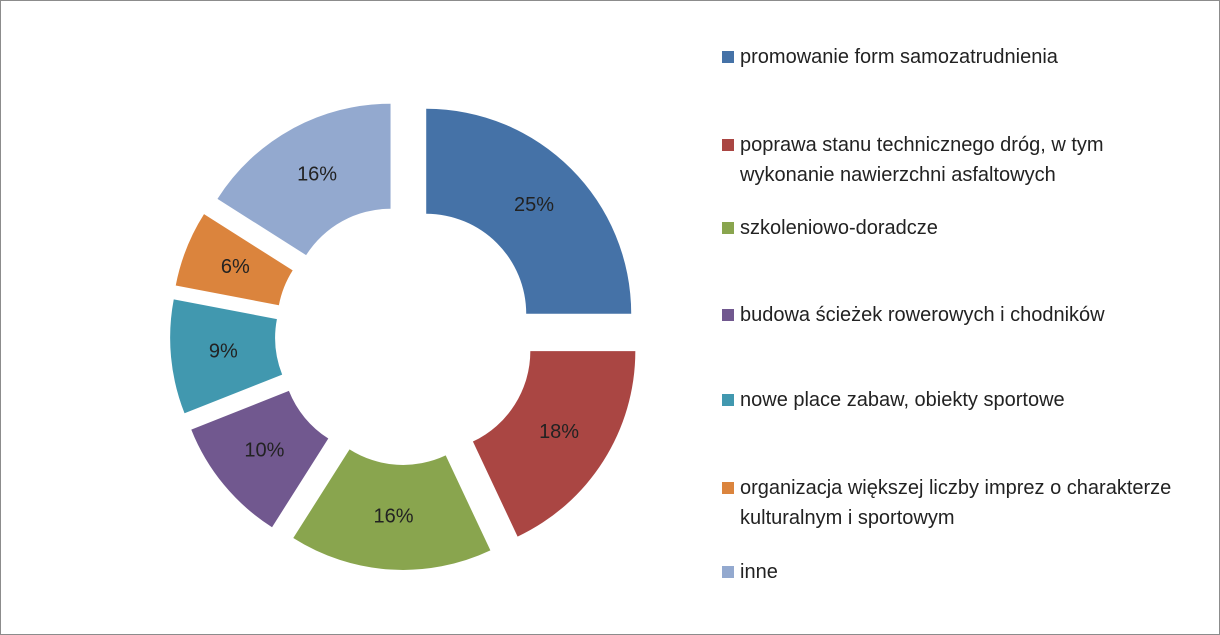 Image resolution: width=1220 pixels, height=635 pixels. I want to click on legend-item: promowanie form samozatrudnienia, so click(955, 57).